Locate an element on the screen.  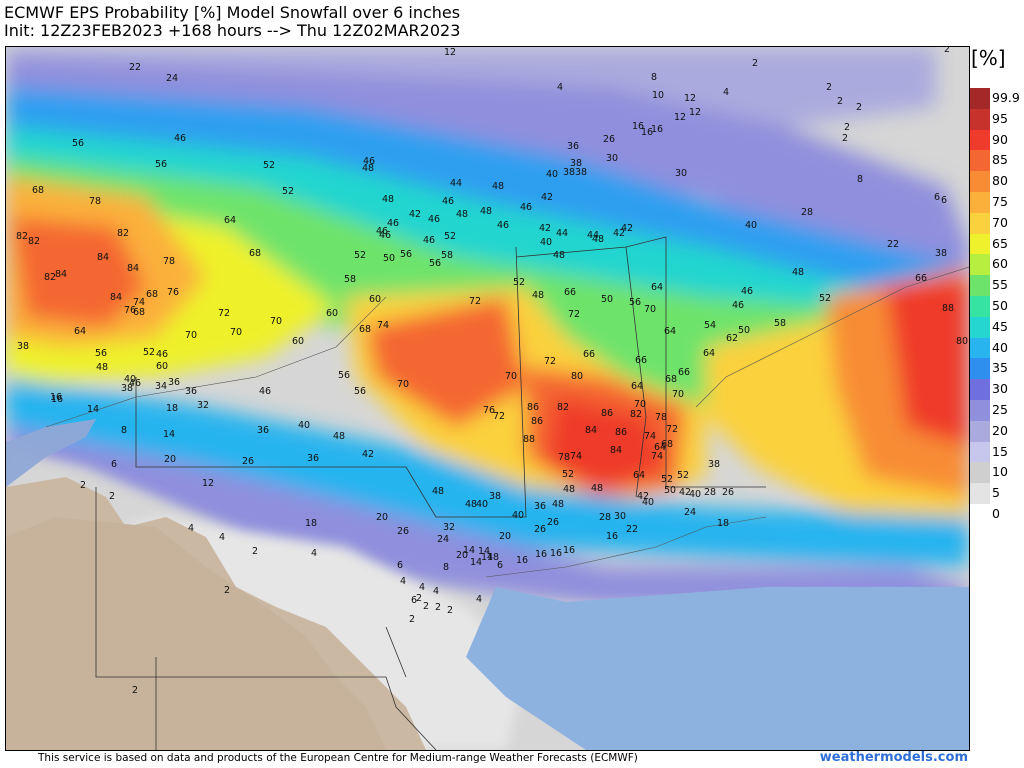
legend-label: 20 is located at coordinates (1000, 430).